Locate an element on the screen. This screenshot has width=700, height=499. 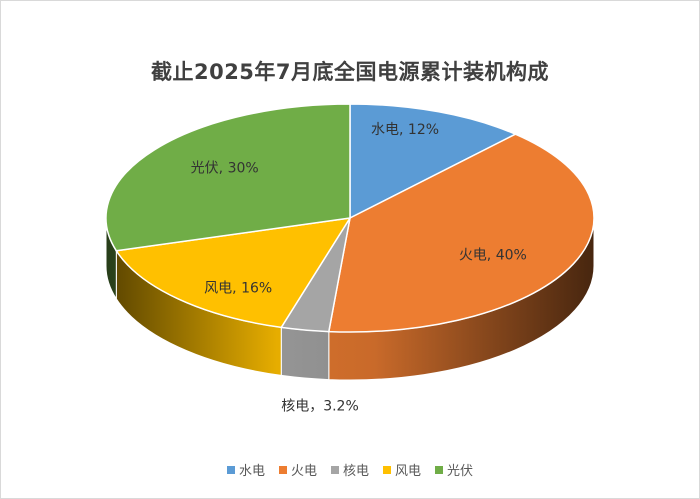
legend-item-2: 核电 is located at coordinates (349, 469).